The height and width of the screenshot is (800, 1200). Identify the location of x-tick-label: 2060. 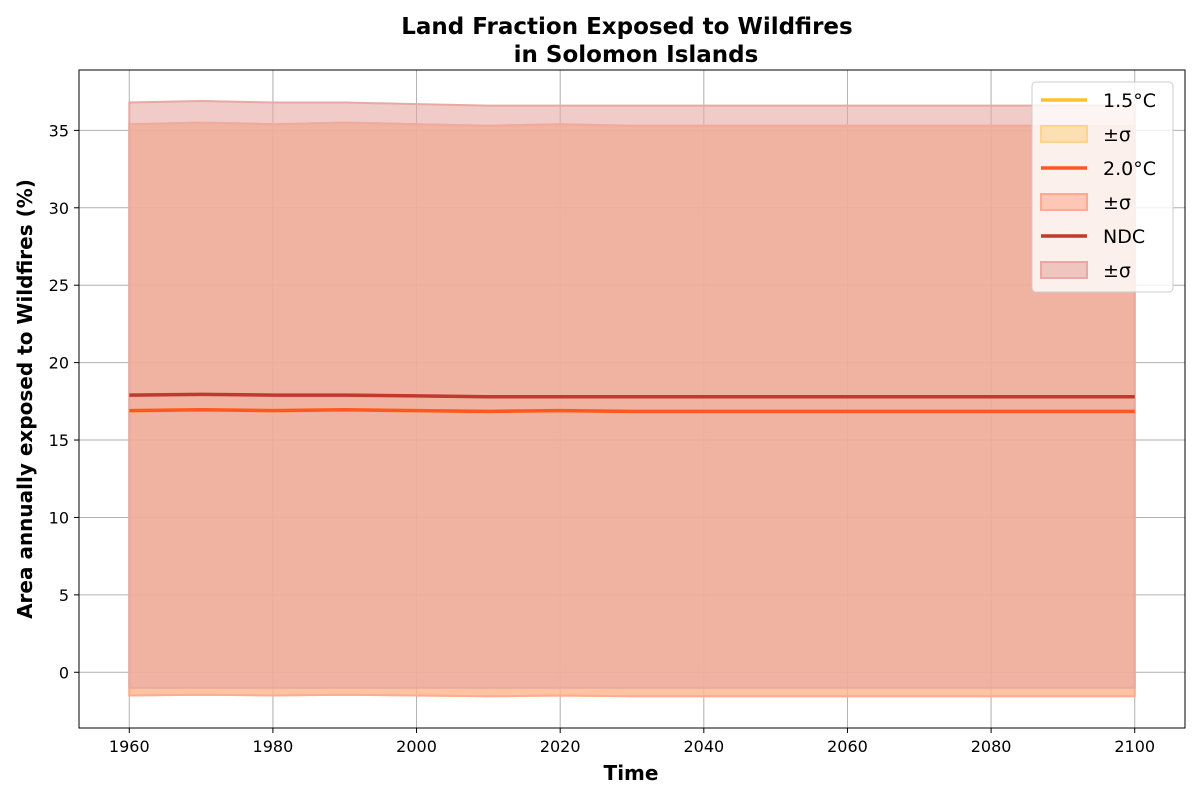
(847, 746).